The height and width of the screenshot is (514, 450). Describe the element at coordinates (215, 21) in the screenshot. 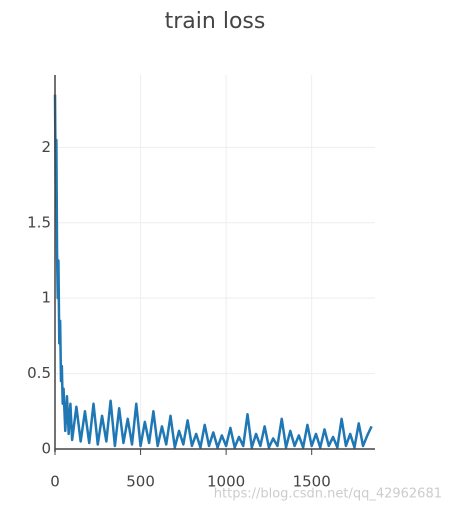

I see `chart-title: train loss` at that location.